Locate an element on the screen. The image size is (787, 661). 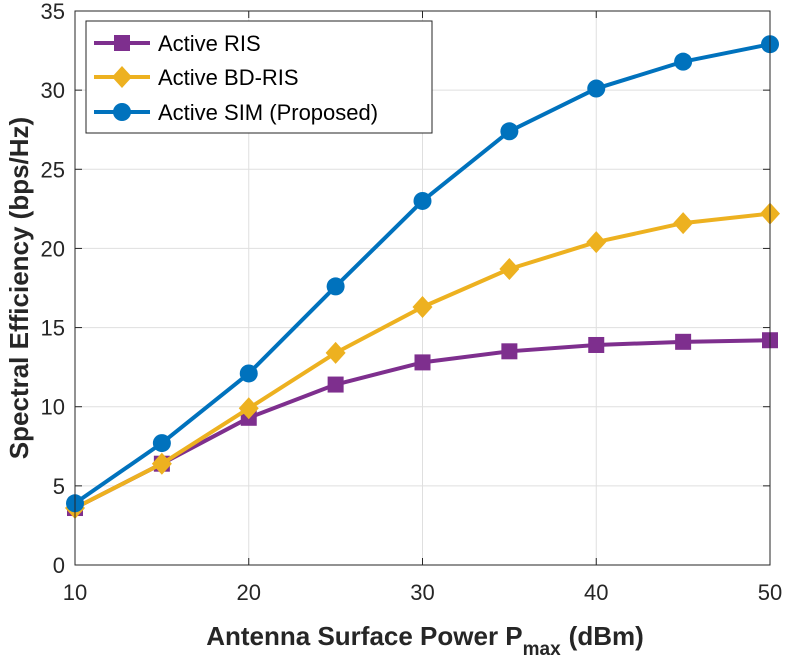
legend-entry-active-sim: Active SIM (Proposed) is located at coordinates (236, 112).